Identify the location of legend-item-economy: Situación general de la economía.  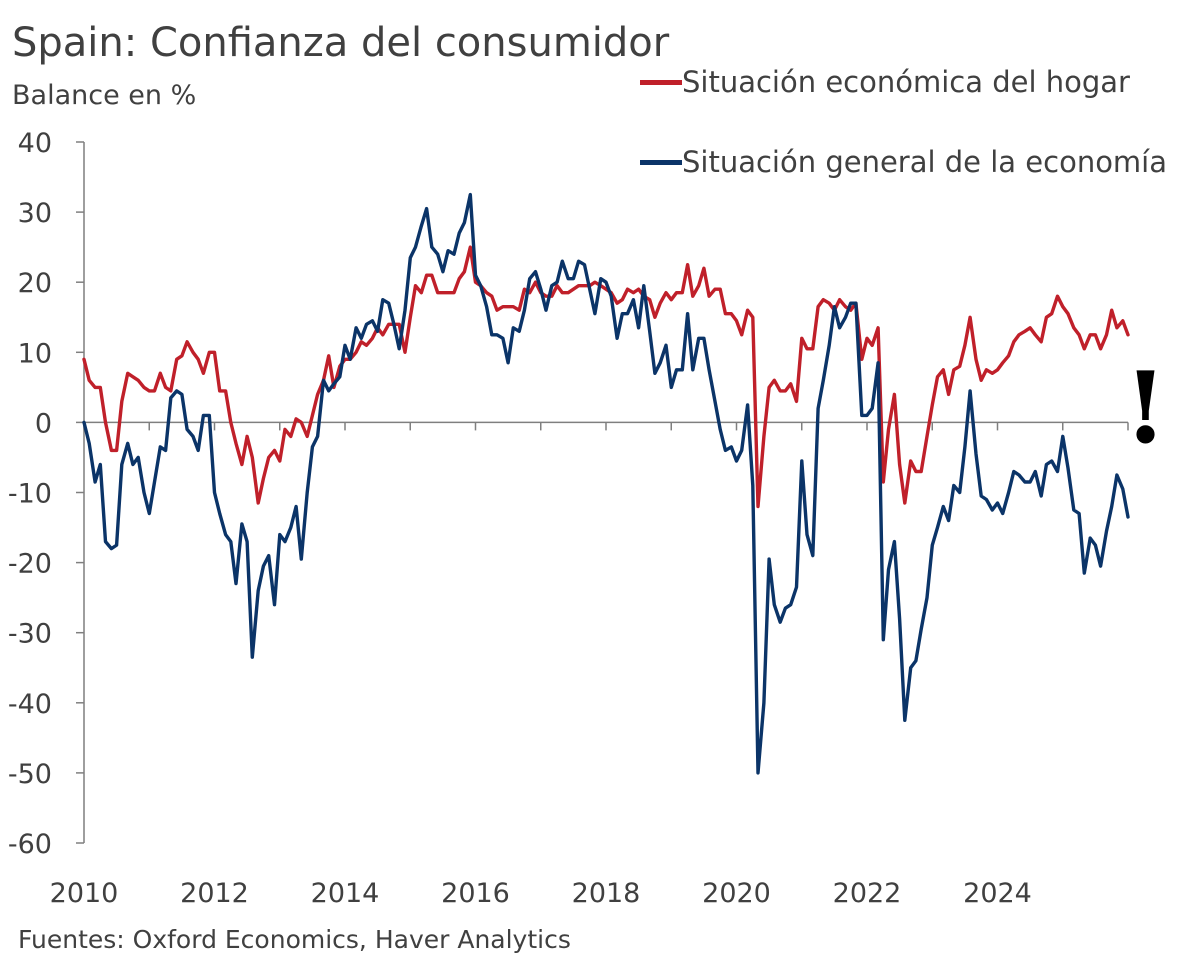
(903, 162).